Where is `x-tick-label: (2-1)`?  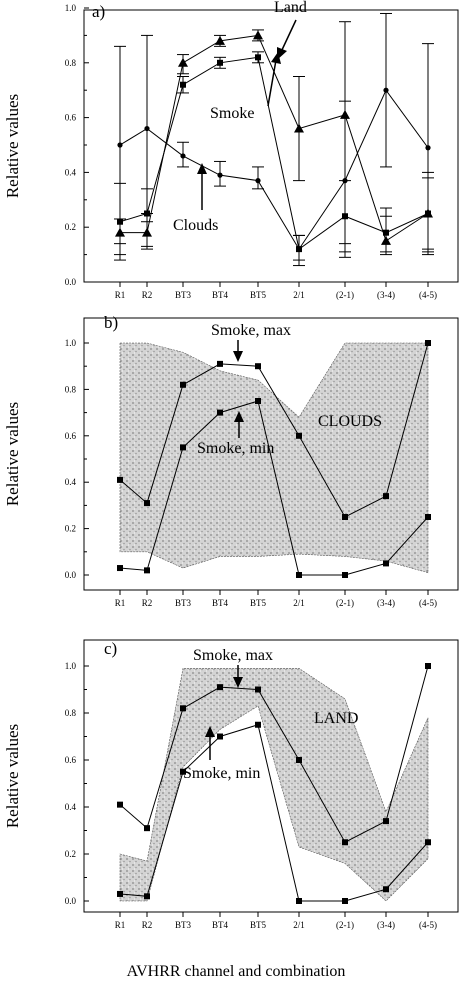 x-tick-label: (2-1) is located at coordinates (345, 925).